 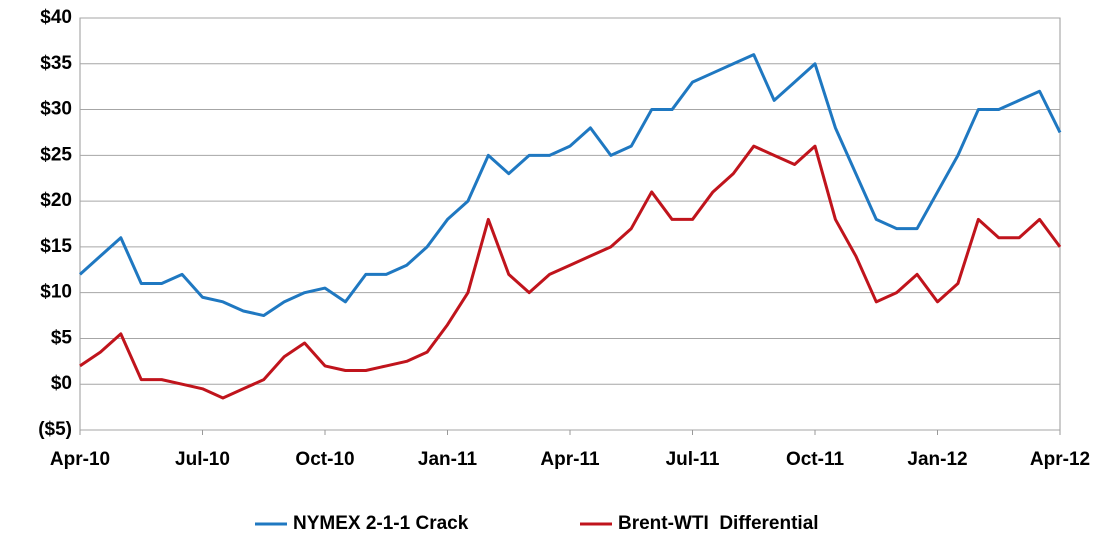 I want to click on x-tick-label: Apr-11, so click(x=570, y=459).